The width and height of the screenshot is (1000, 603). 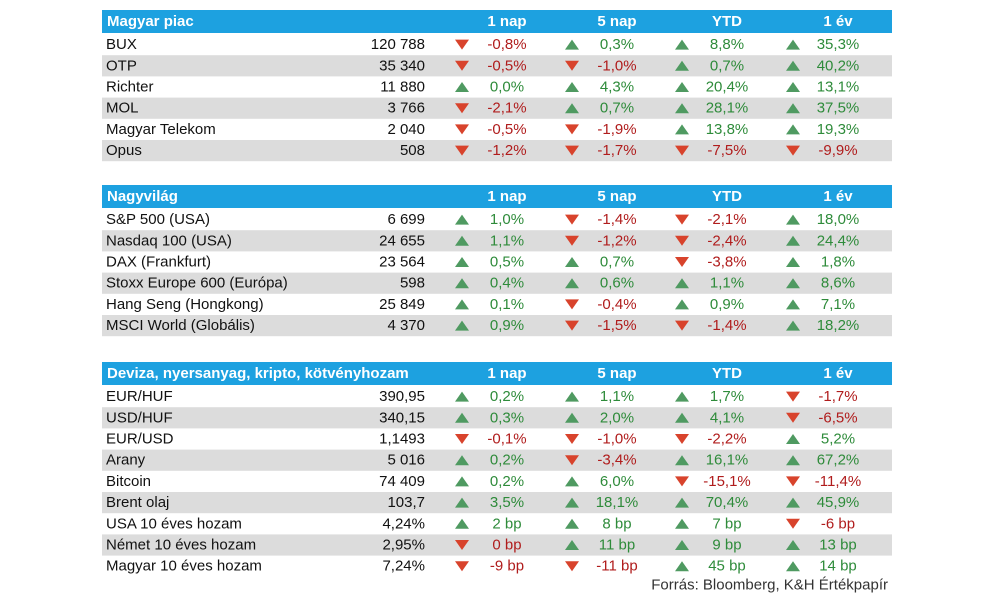 I want to click on row-name: Bitcoin, so click(x=128, y=481).